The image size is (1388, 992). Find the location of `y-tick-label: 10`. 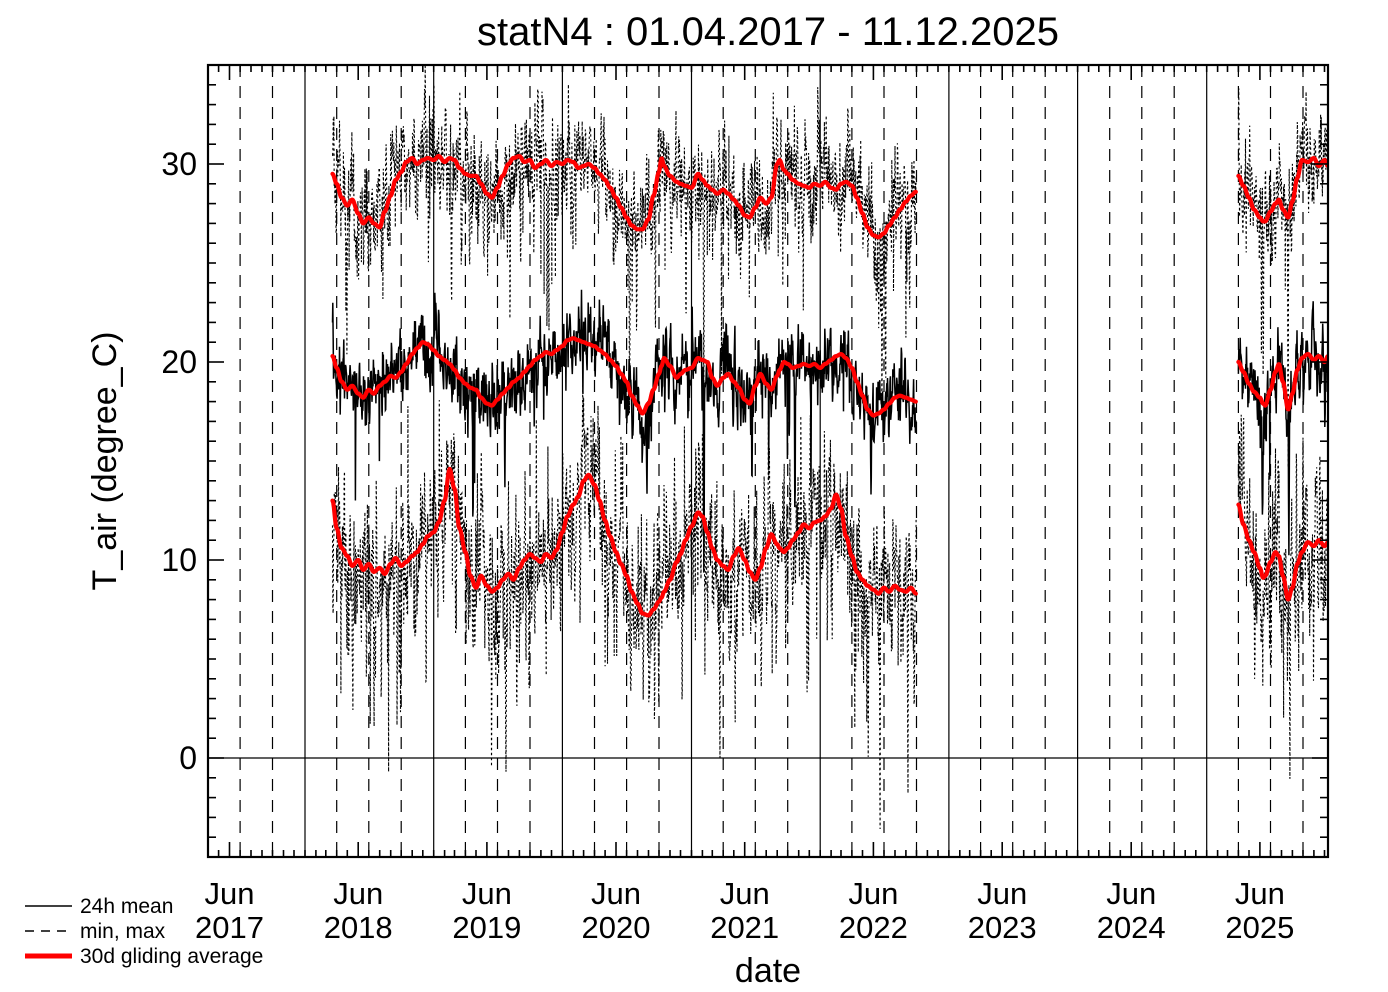

y-tick-label: 10 is located at coordinates (179, 560).